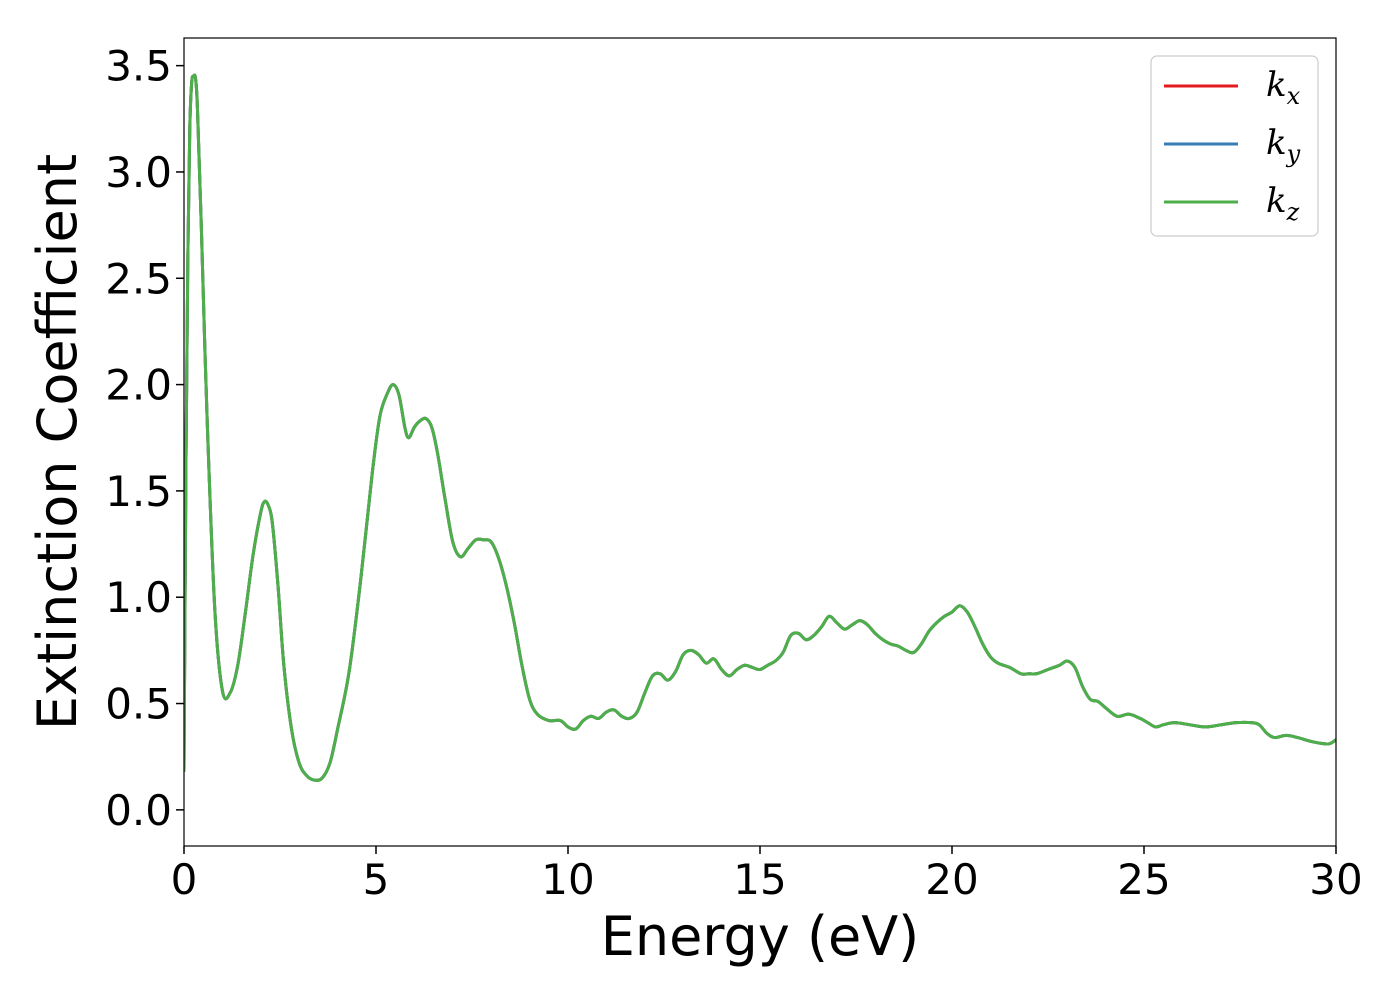  I want to click on y-tick-label: 2.5, so click(138, 278).